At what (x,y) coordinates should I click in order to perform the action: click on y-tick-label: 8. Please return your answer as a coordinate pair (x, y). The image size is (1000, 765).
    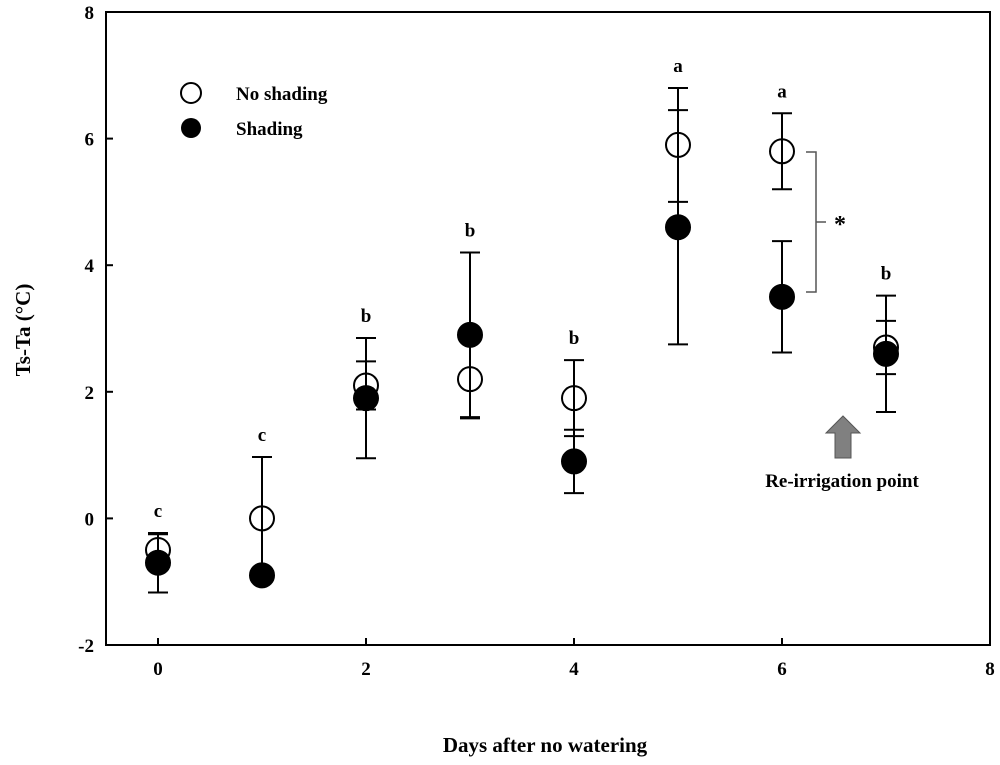
    Looking at the image, I should click on (90, 13).